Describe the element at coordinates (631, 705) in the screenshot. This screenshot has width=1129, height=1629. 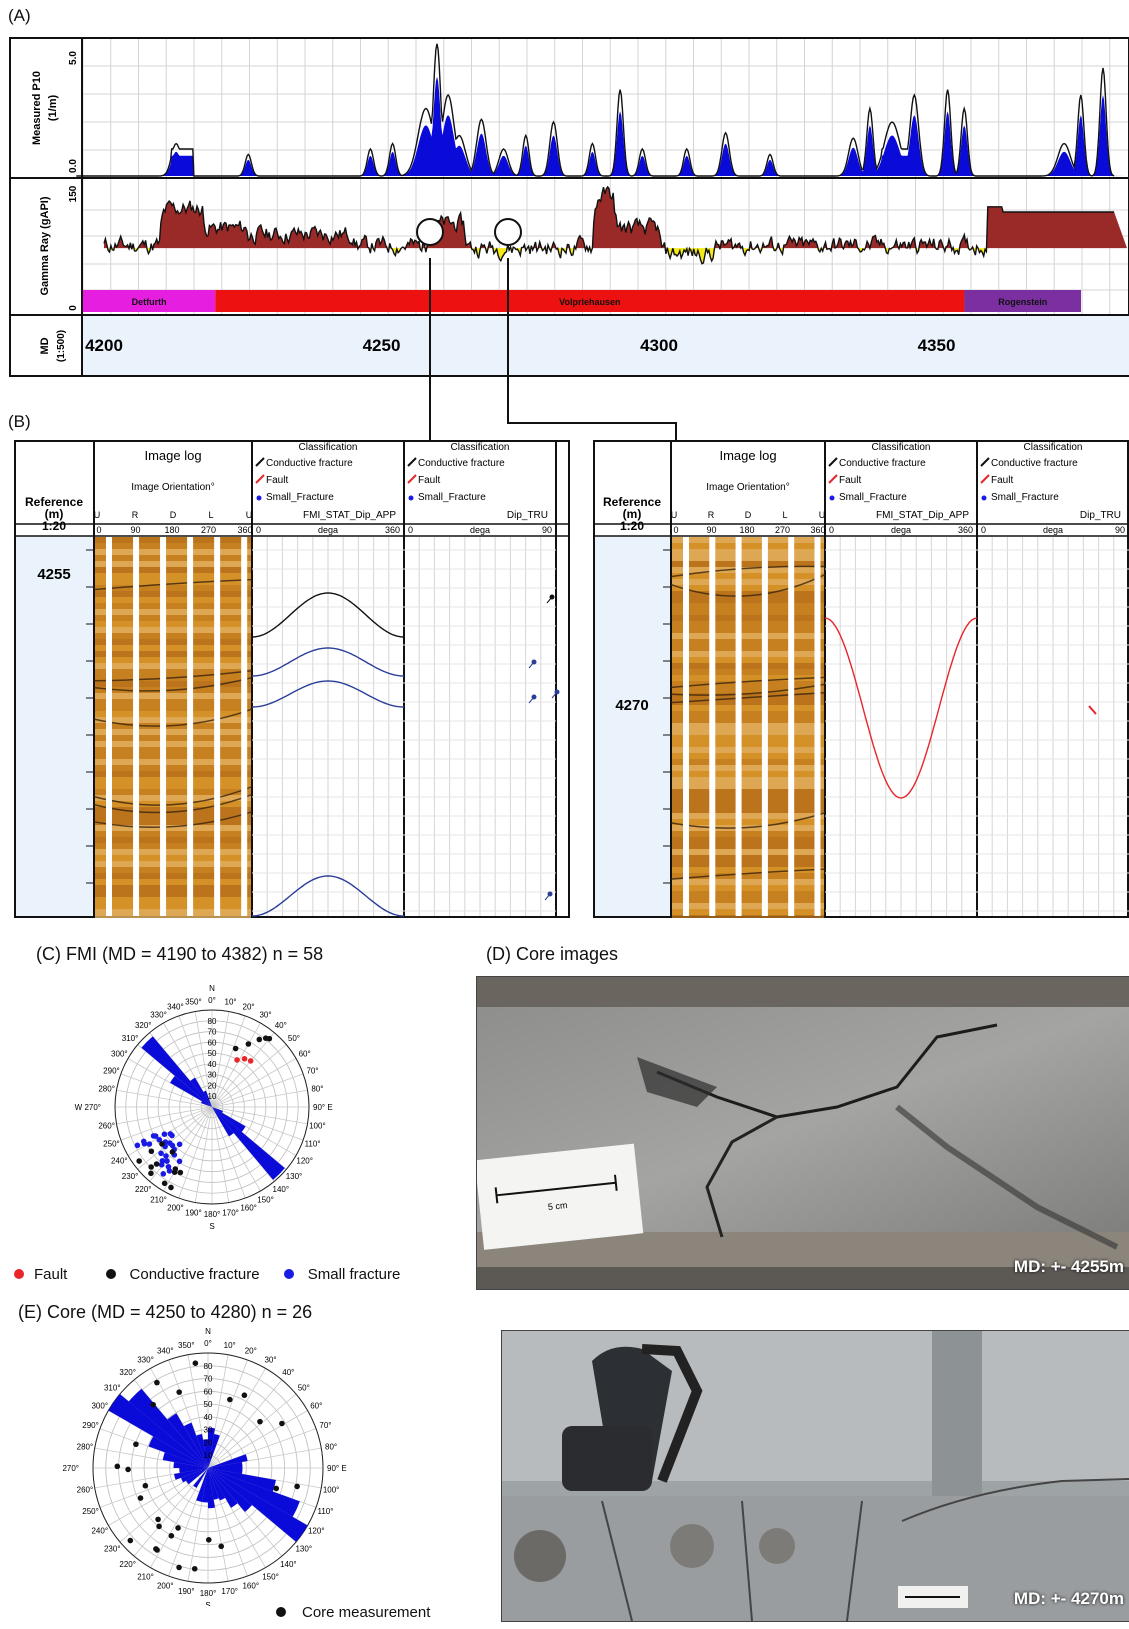
I see `depth-label: 4270` at that location.